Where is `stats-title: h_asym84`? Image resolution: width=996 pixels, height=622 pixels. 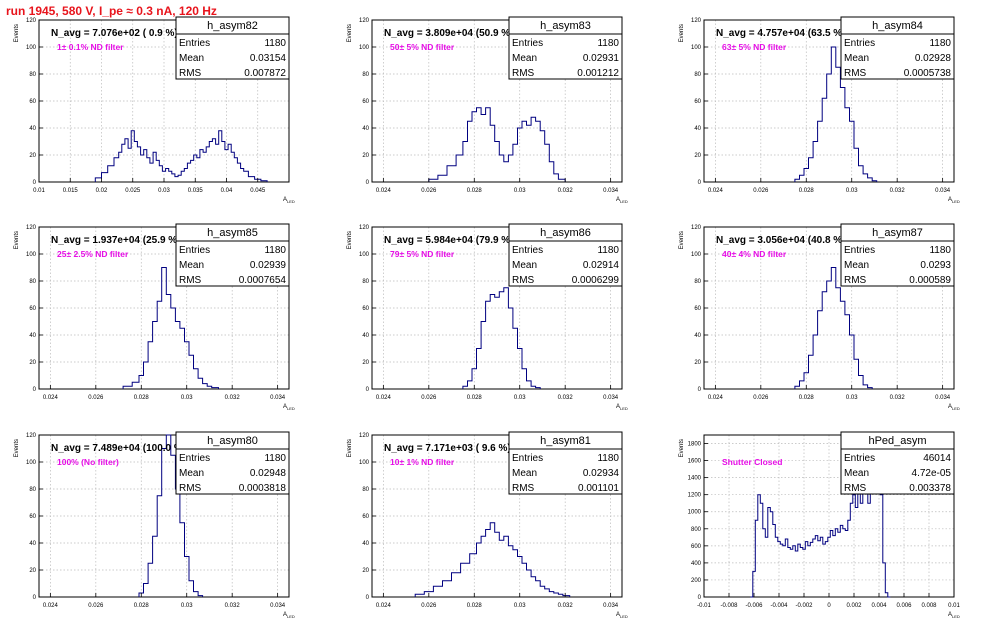
stats-title: h_asym84 is located at coordinates (897, 26).